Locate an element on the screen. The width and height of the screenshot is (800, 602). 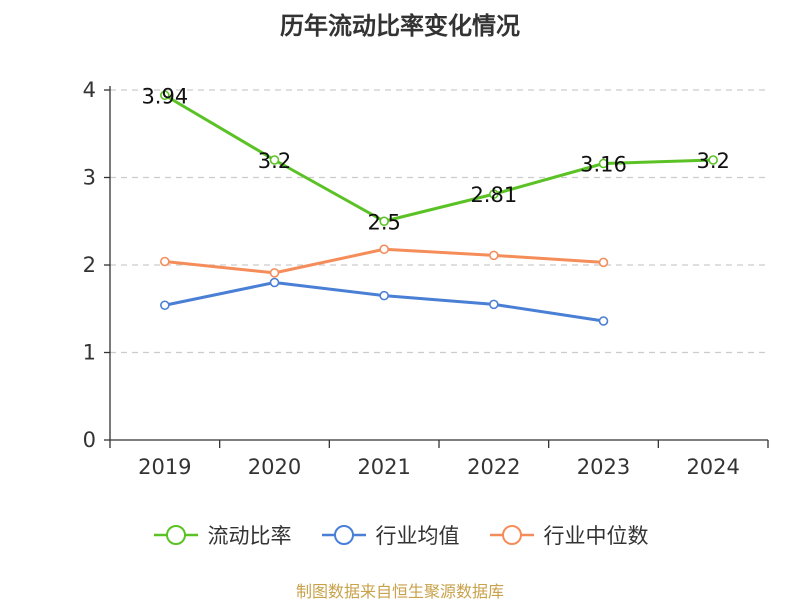
legend-item: 行业中位数 is located at coordinates (568, 535).